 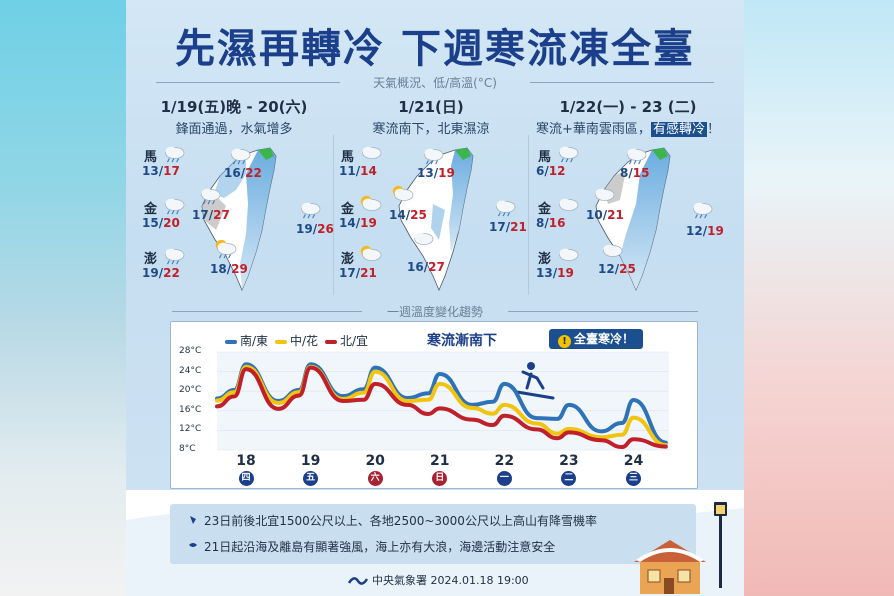 What do you see at coordinates (670, 567) in the screenshot?
I see `snowy-house-icon` at bounding box center [670, 567].